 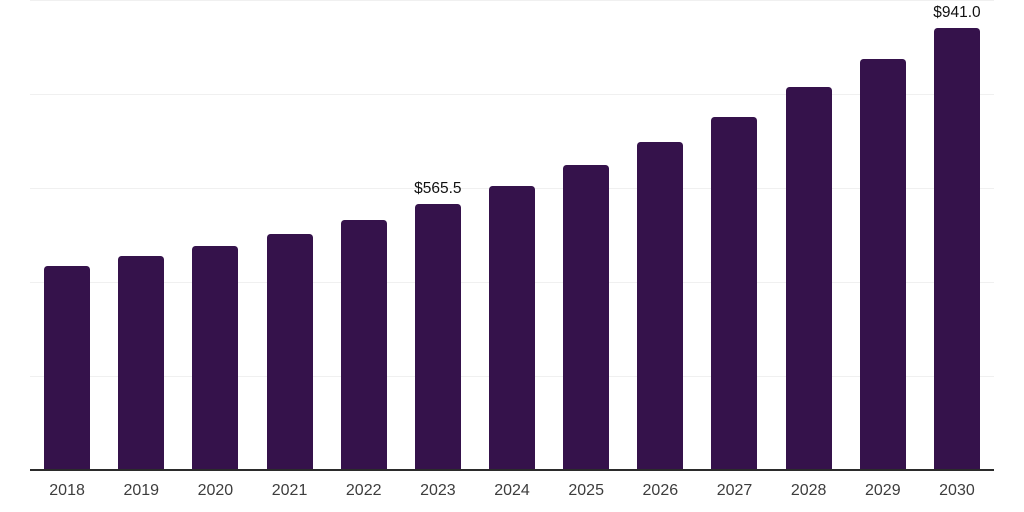 I want to click on bar-2024, so click(x=512, y=327).